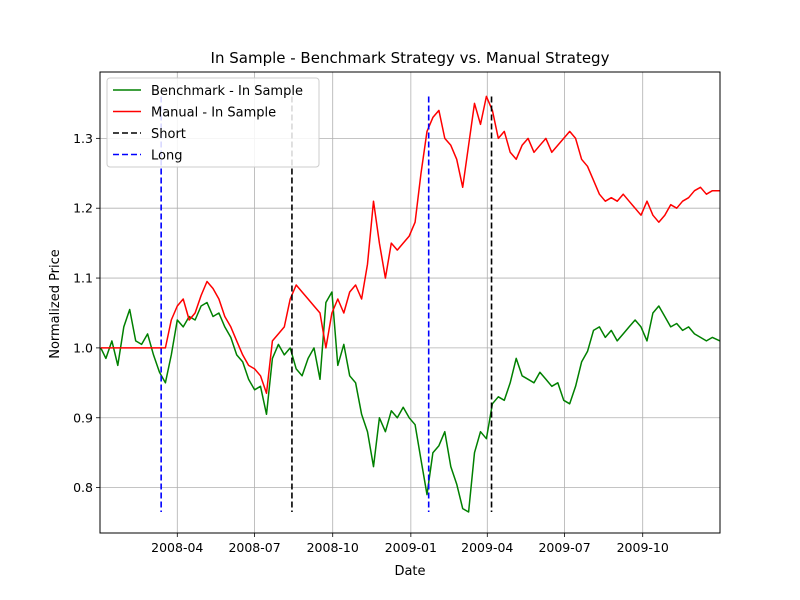 Image resolution: width=800 pixels, height=600 pixels. Describe the element at coordinates (83, 417) in the screenshot. I see `y-tick-label: 0.9` at that location.